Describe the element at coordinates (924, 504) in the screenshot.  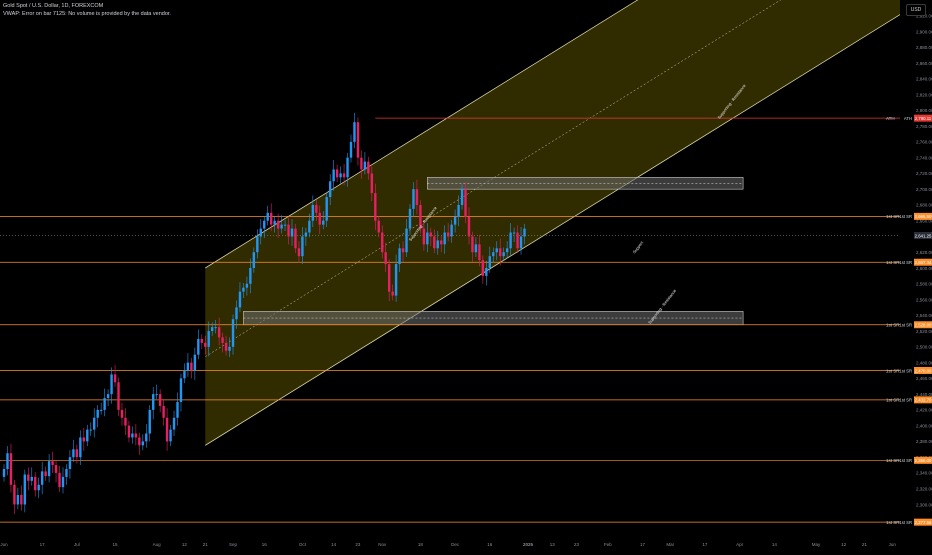
I see `price-tick-1: 2,300.00` at that location.